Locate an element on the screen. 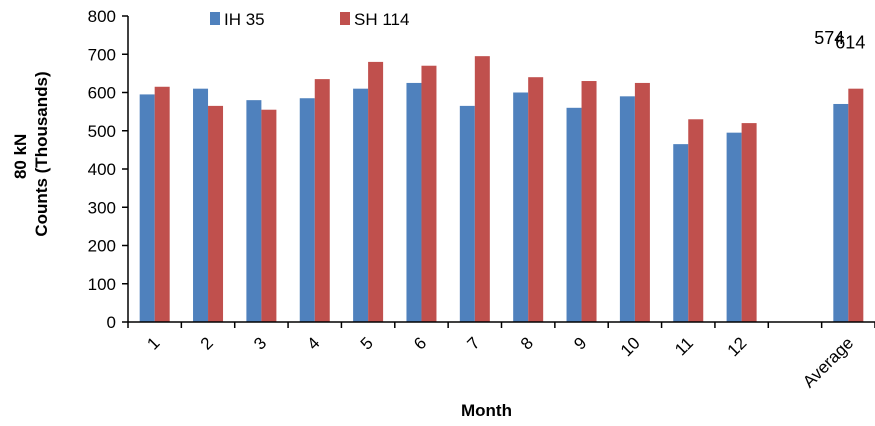 This screenshot has height=426, width=875. x-tick-label: 8 is located at coordinates (527, 343).